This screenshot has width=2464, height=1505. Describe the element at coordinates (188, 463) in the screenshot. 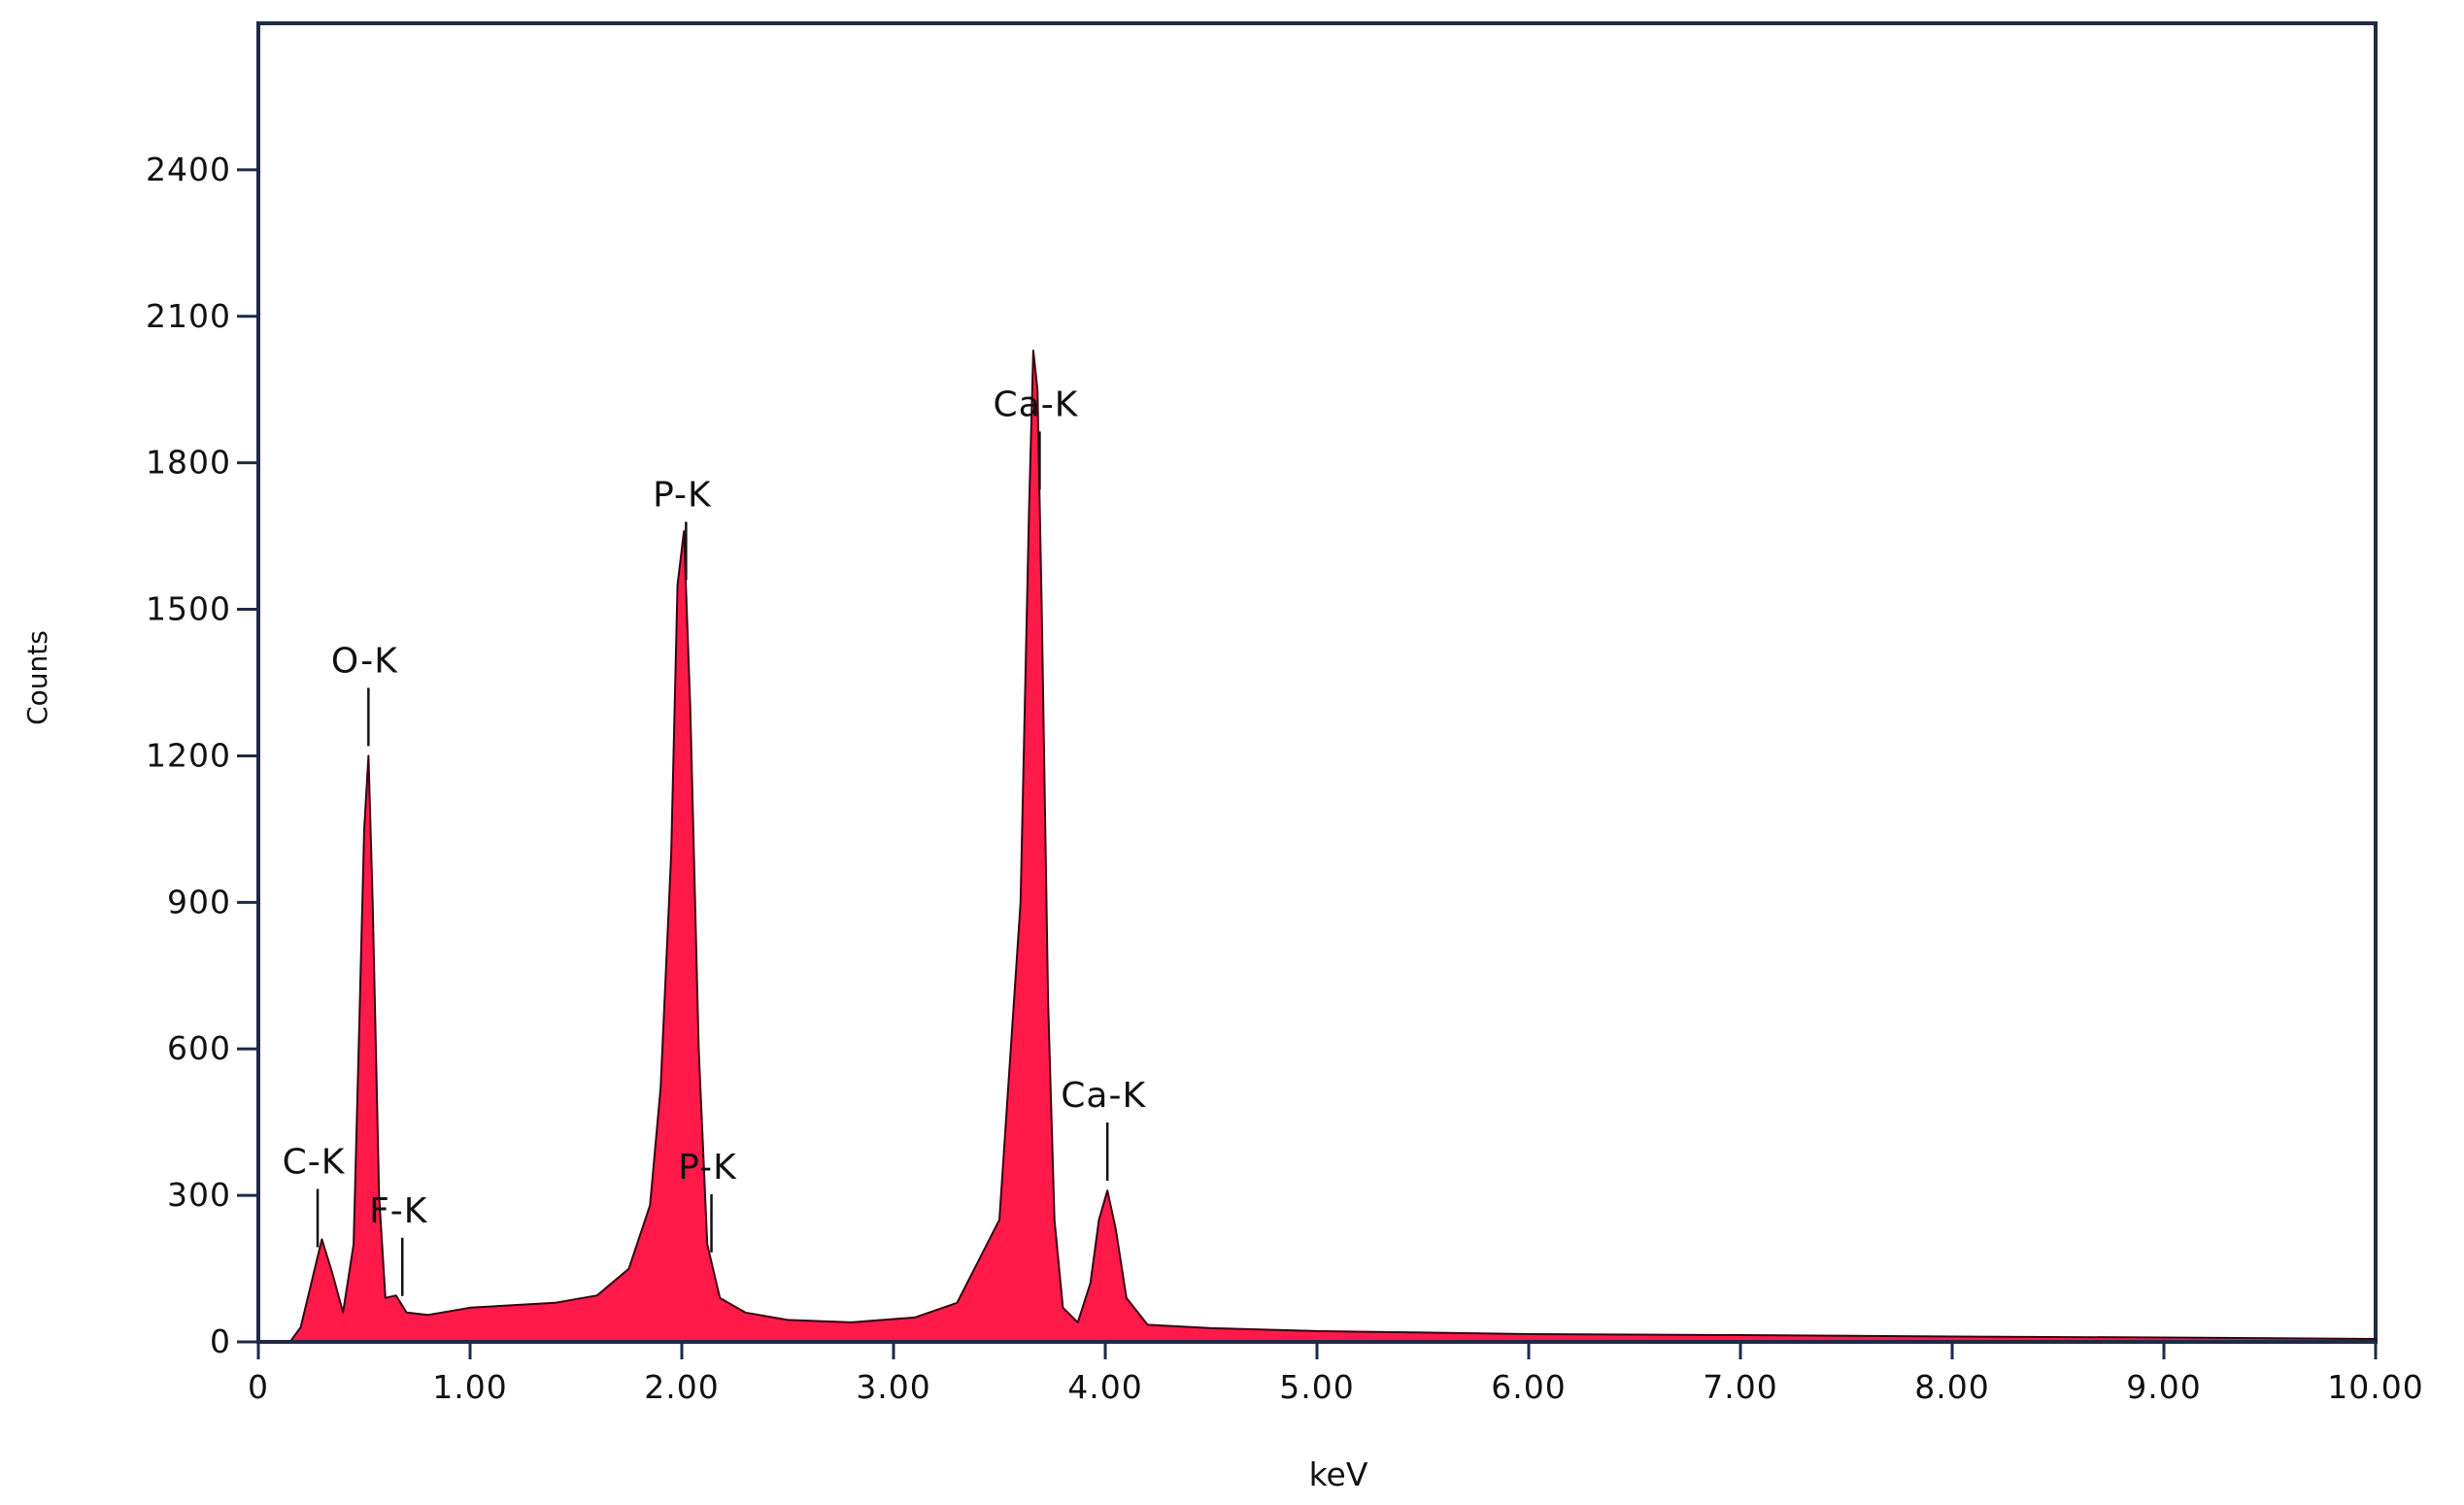

I see `y-tick-label: 1800` at that location.